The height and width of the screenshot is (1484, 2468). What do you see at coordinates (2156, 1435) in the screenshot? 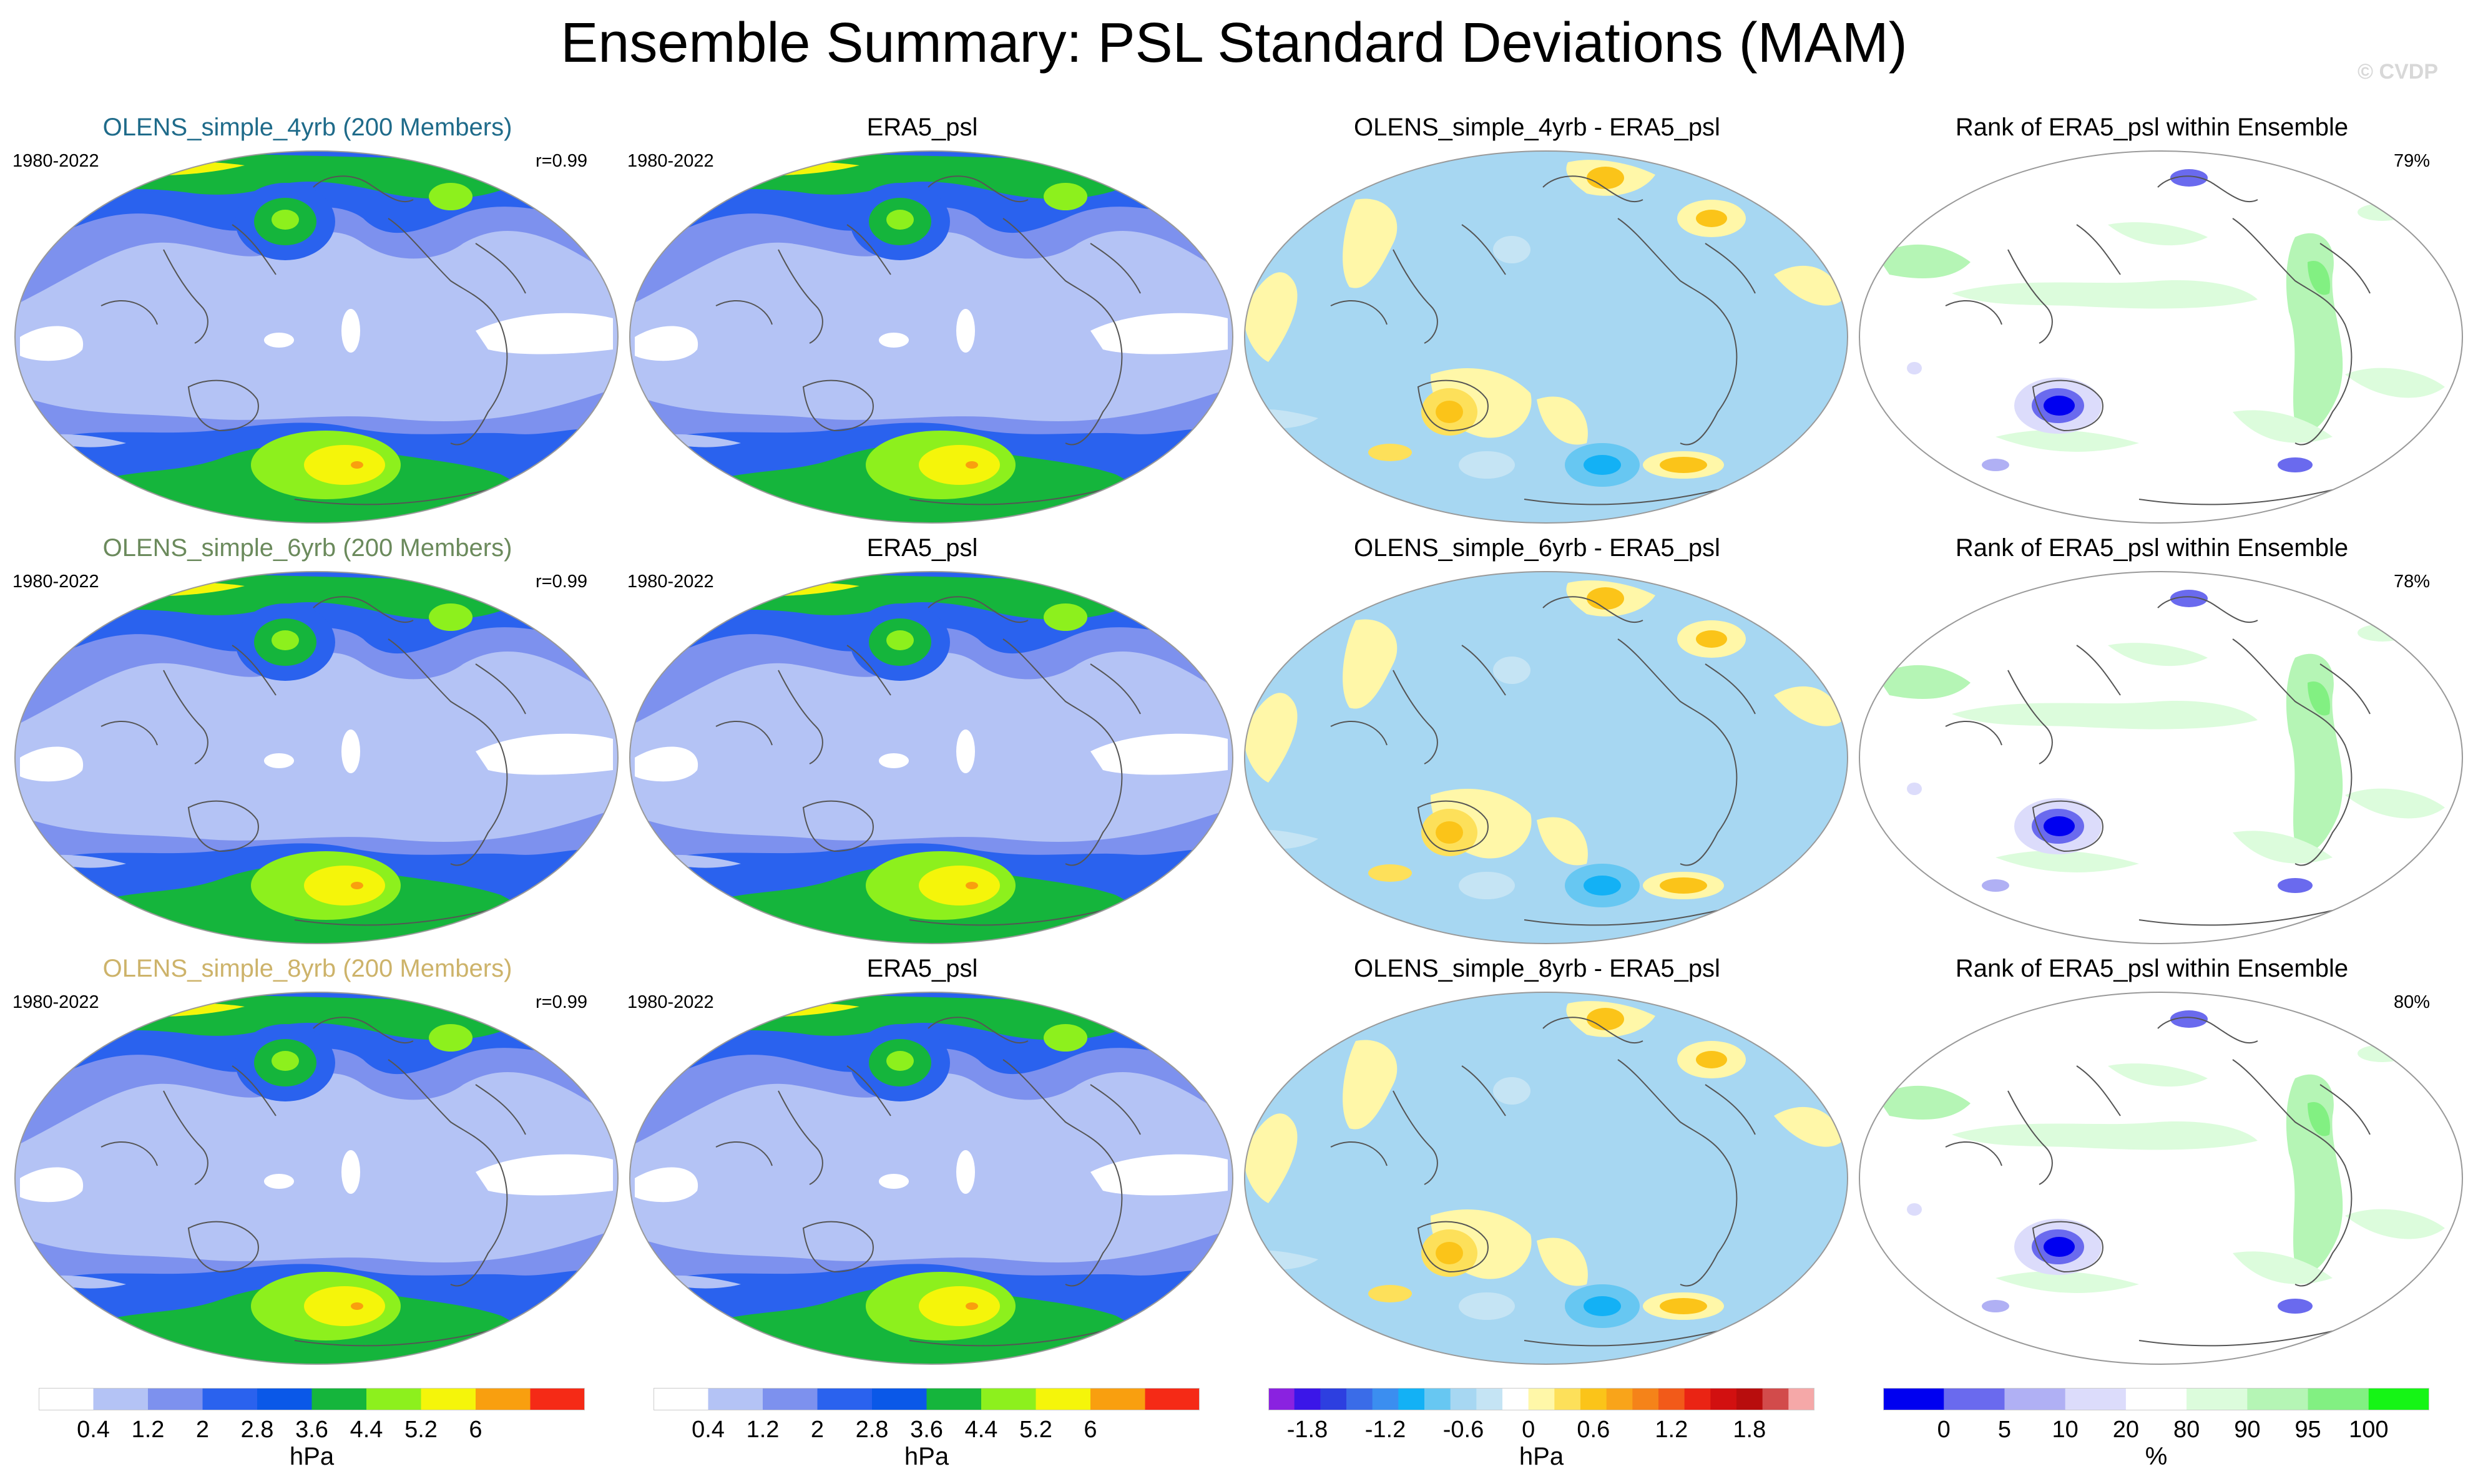
I see `colorbar-rank: 0 5 10 20 80 90 95 100%` at bounding box center [2156, 1435].